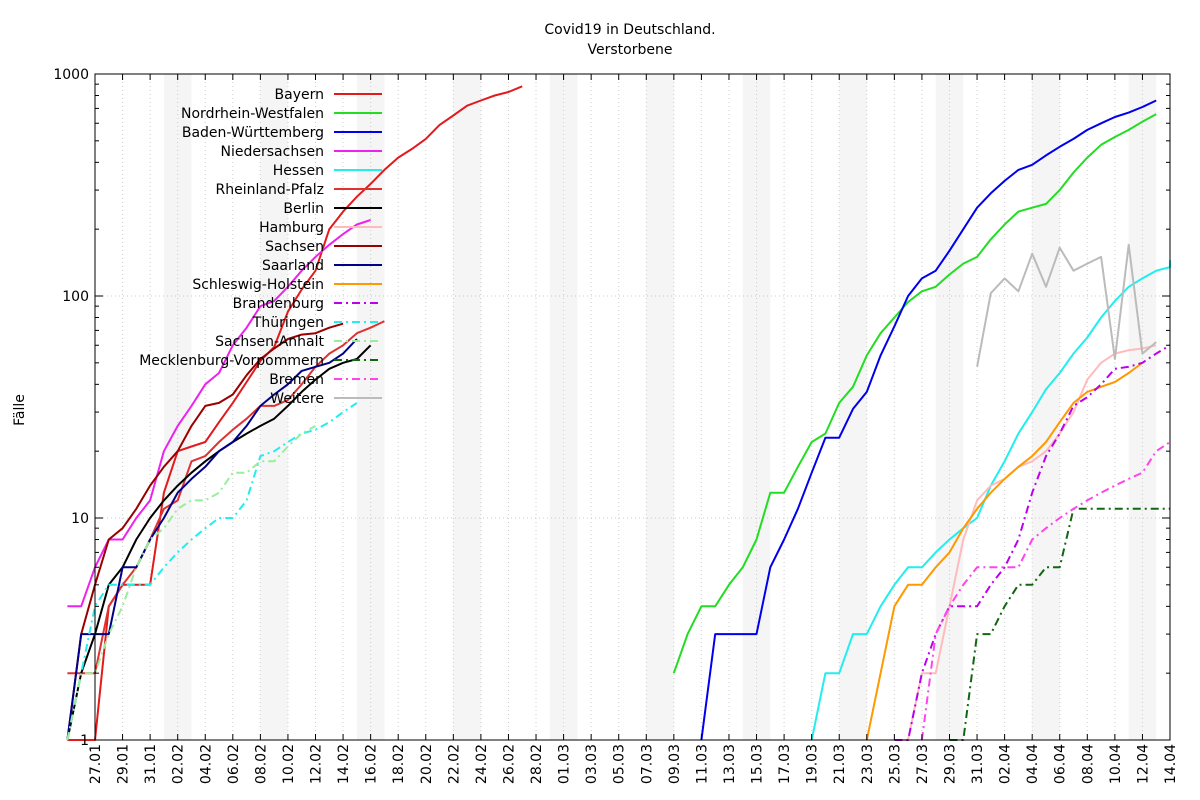 This screenshot has height=800, width=1200. I want to click on legend-entry: Nordrhein-Westfalen, so click(281, 114).